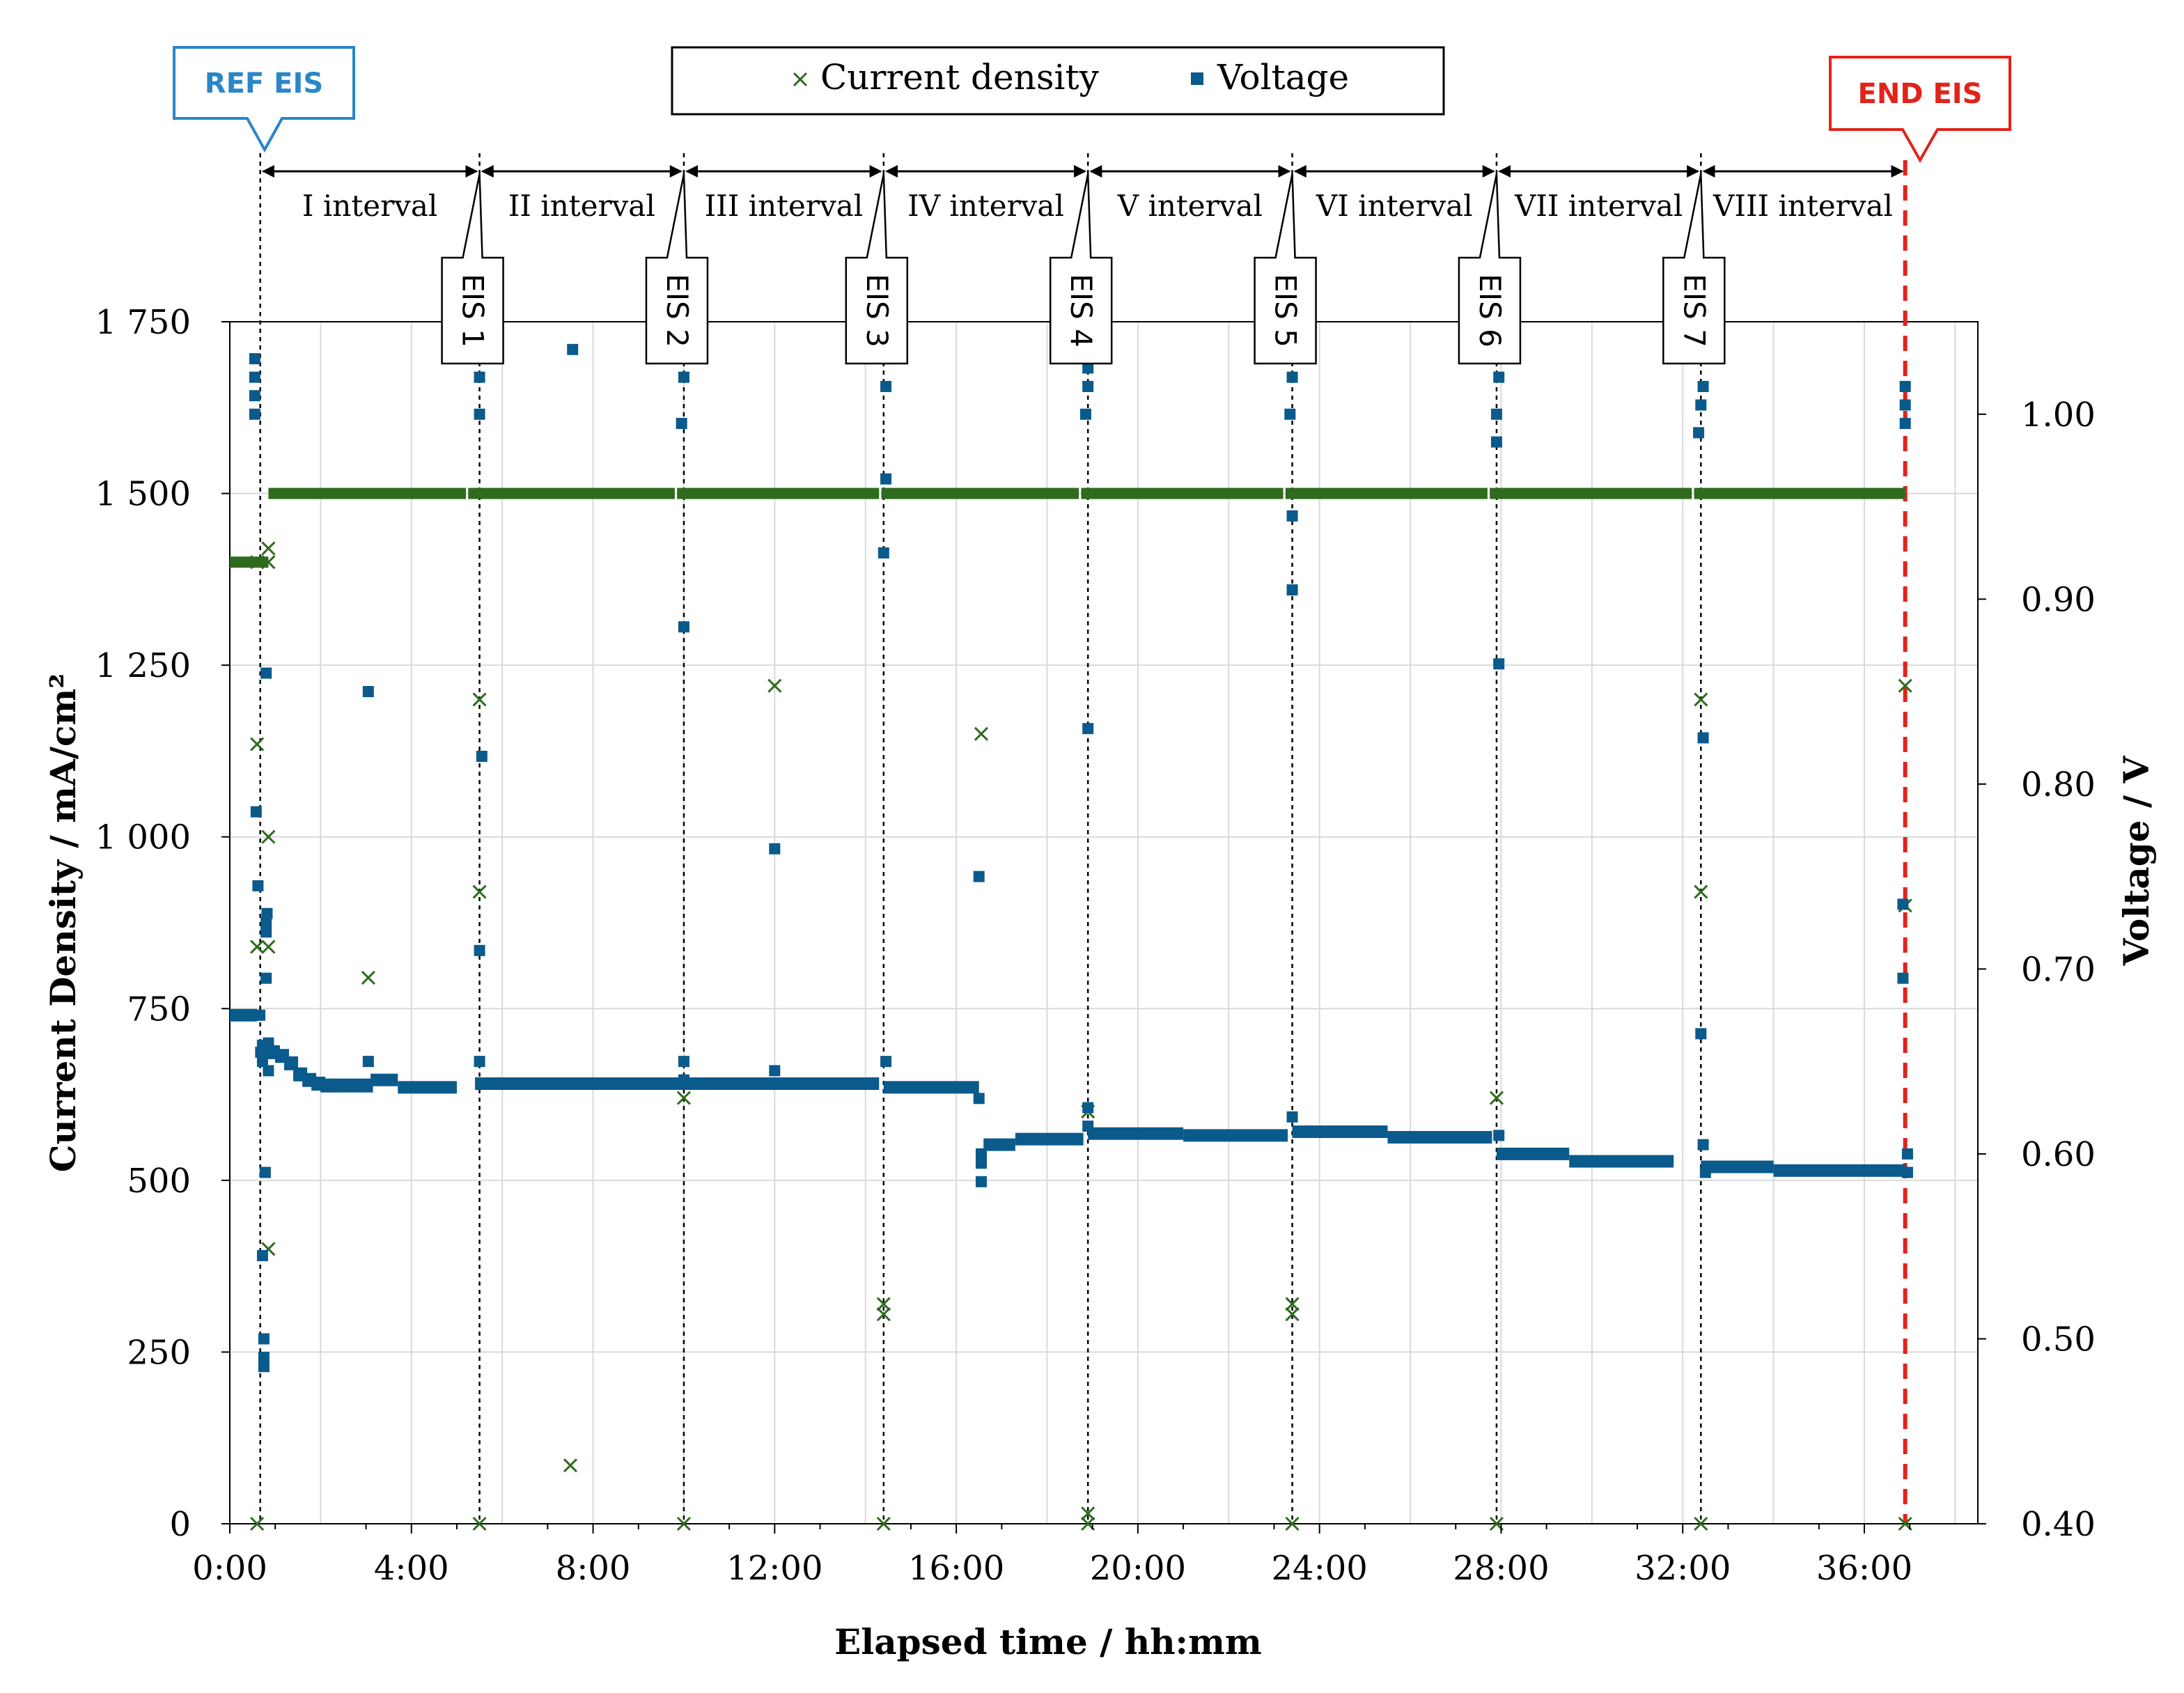 The width and height of the screenshot is (2184, 1693). Describe the element at coordinates (1694, 311) in the screenshot. I see `eis-callout-label: EIS 7` at that location.